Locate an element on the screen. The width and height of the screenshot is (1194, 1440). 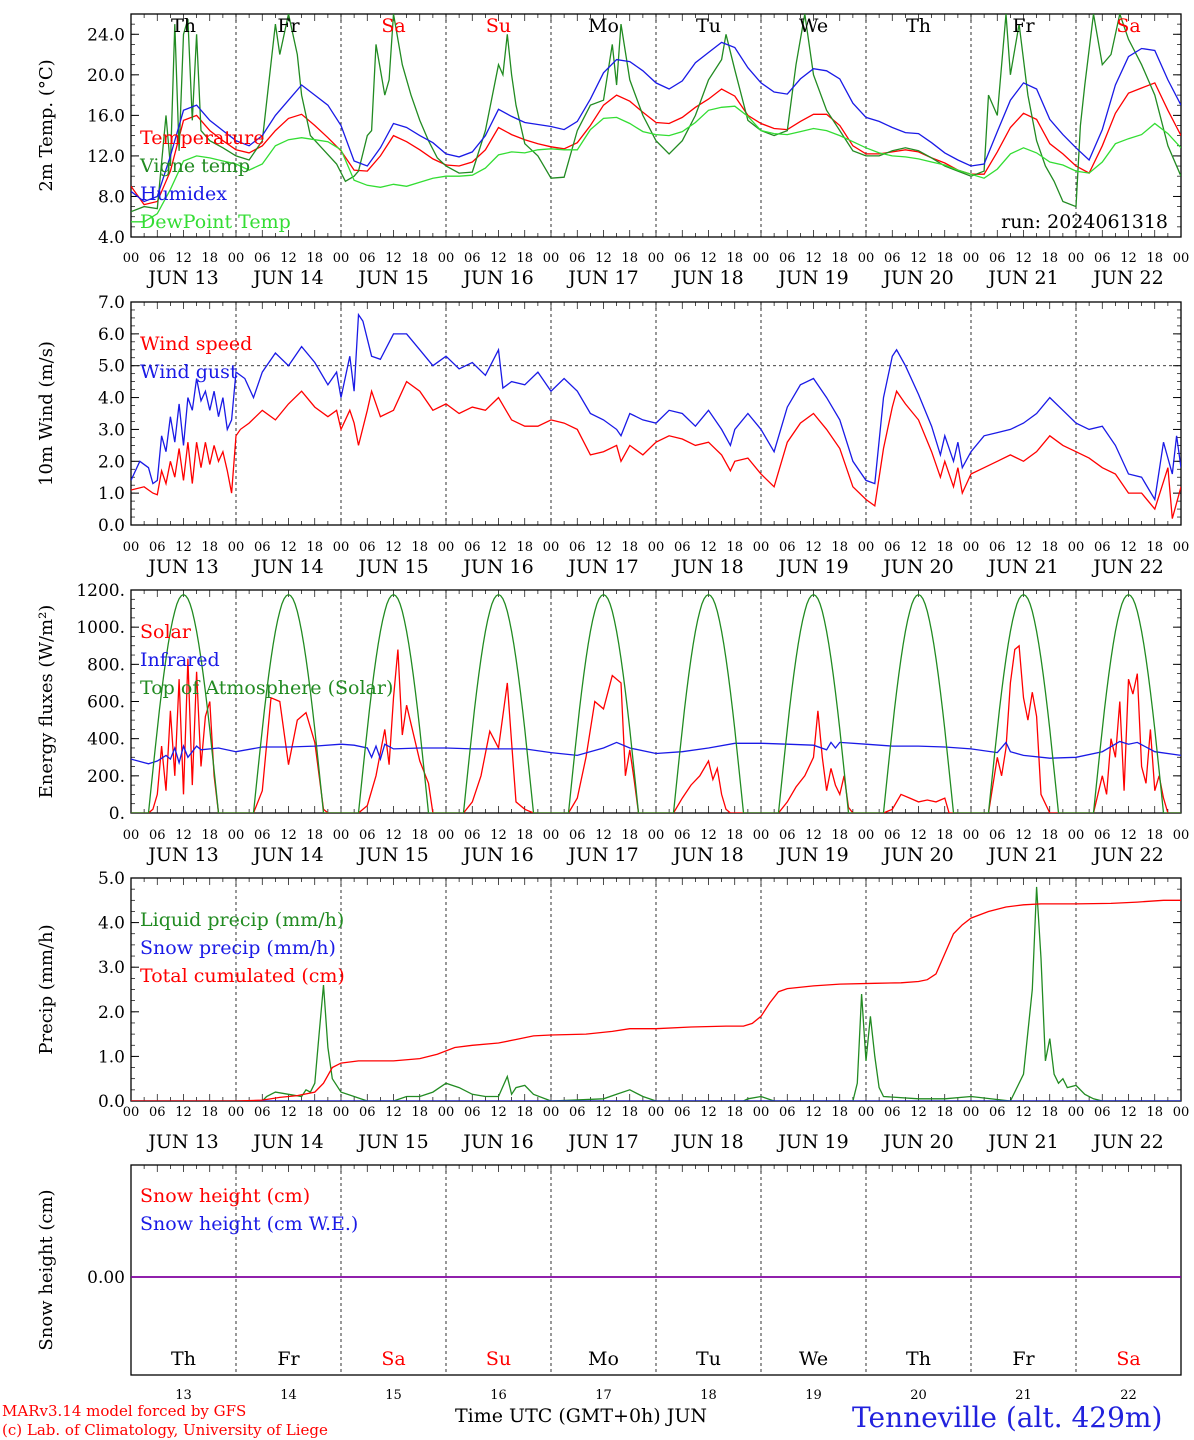
y-tick-label: 0.0 is located at coordinates (111, 1102).